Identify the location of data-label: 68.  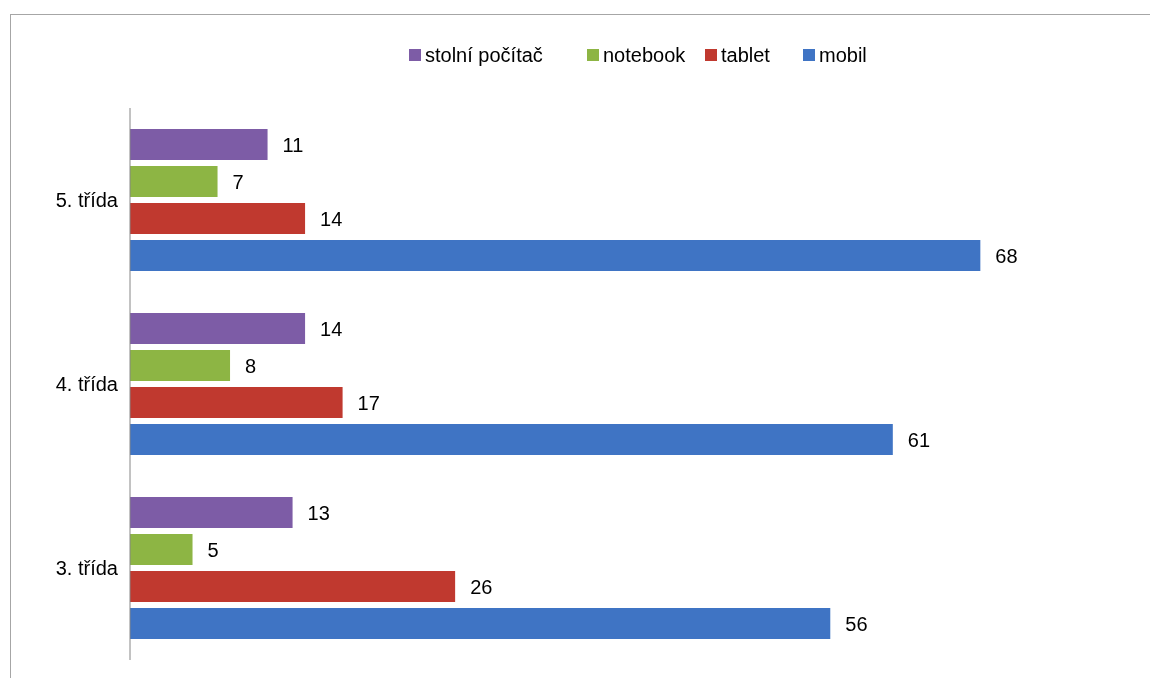
(1006, 255).